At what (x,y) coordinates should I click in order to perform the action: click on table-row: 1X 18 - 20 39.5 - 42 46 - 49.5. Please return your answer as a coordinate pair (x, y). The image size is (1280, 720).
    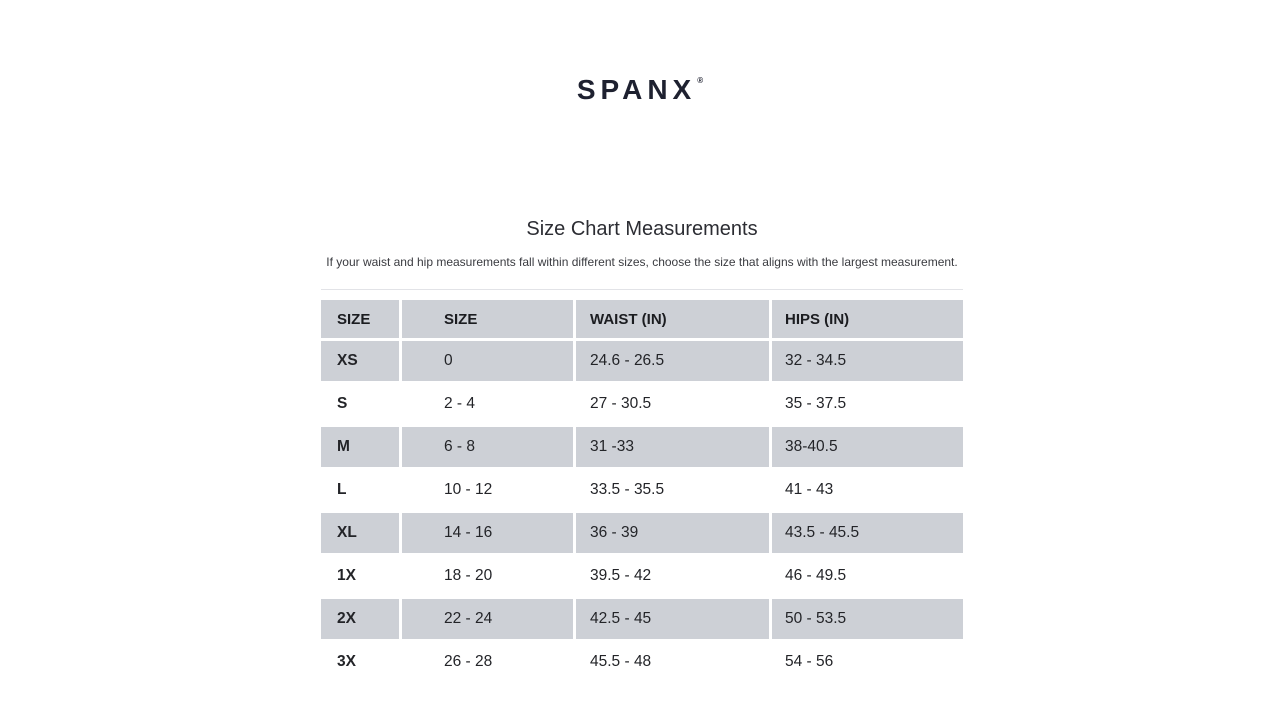
    Looking at the image, I should click on (642, 576).